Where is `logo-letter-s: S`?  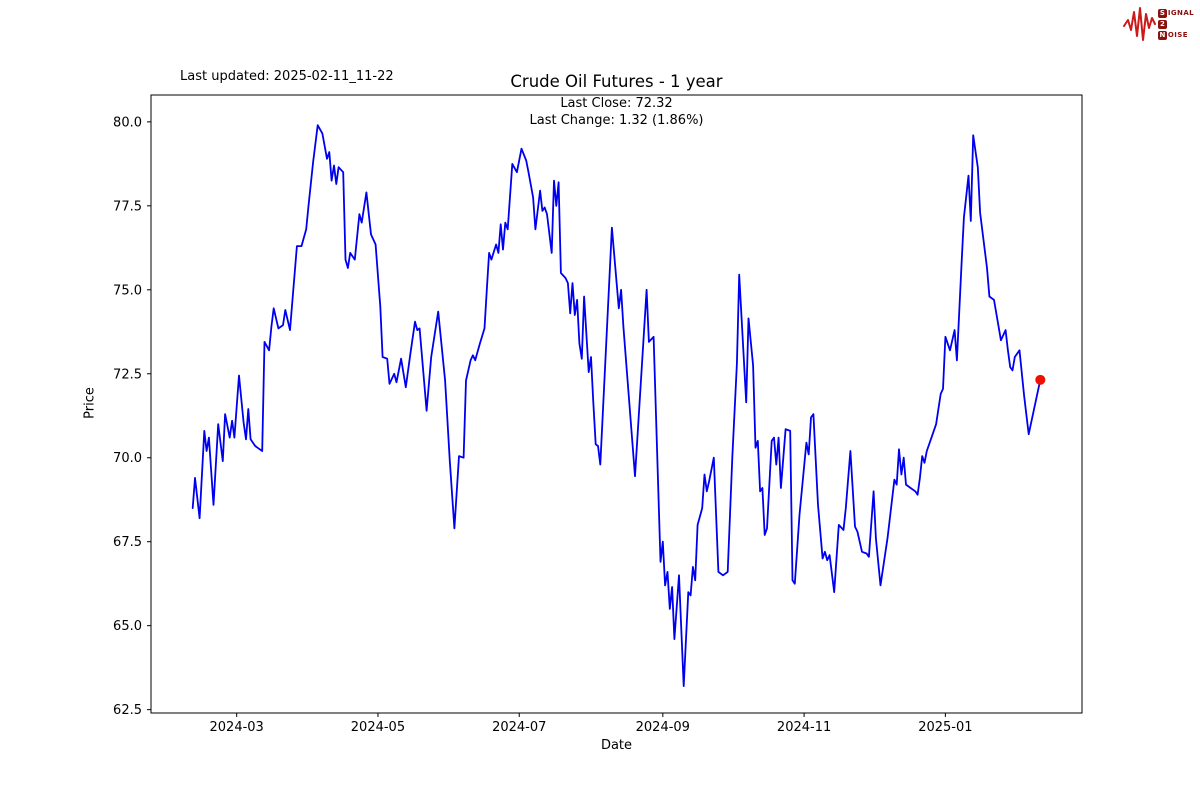
logo-letter-s: S is located at coordinates (1162, 13).